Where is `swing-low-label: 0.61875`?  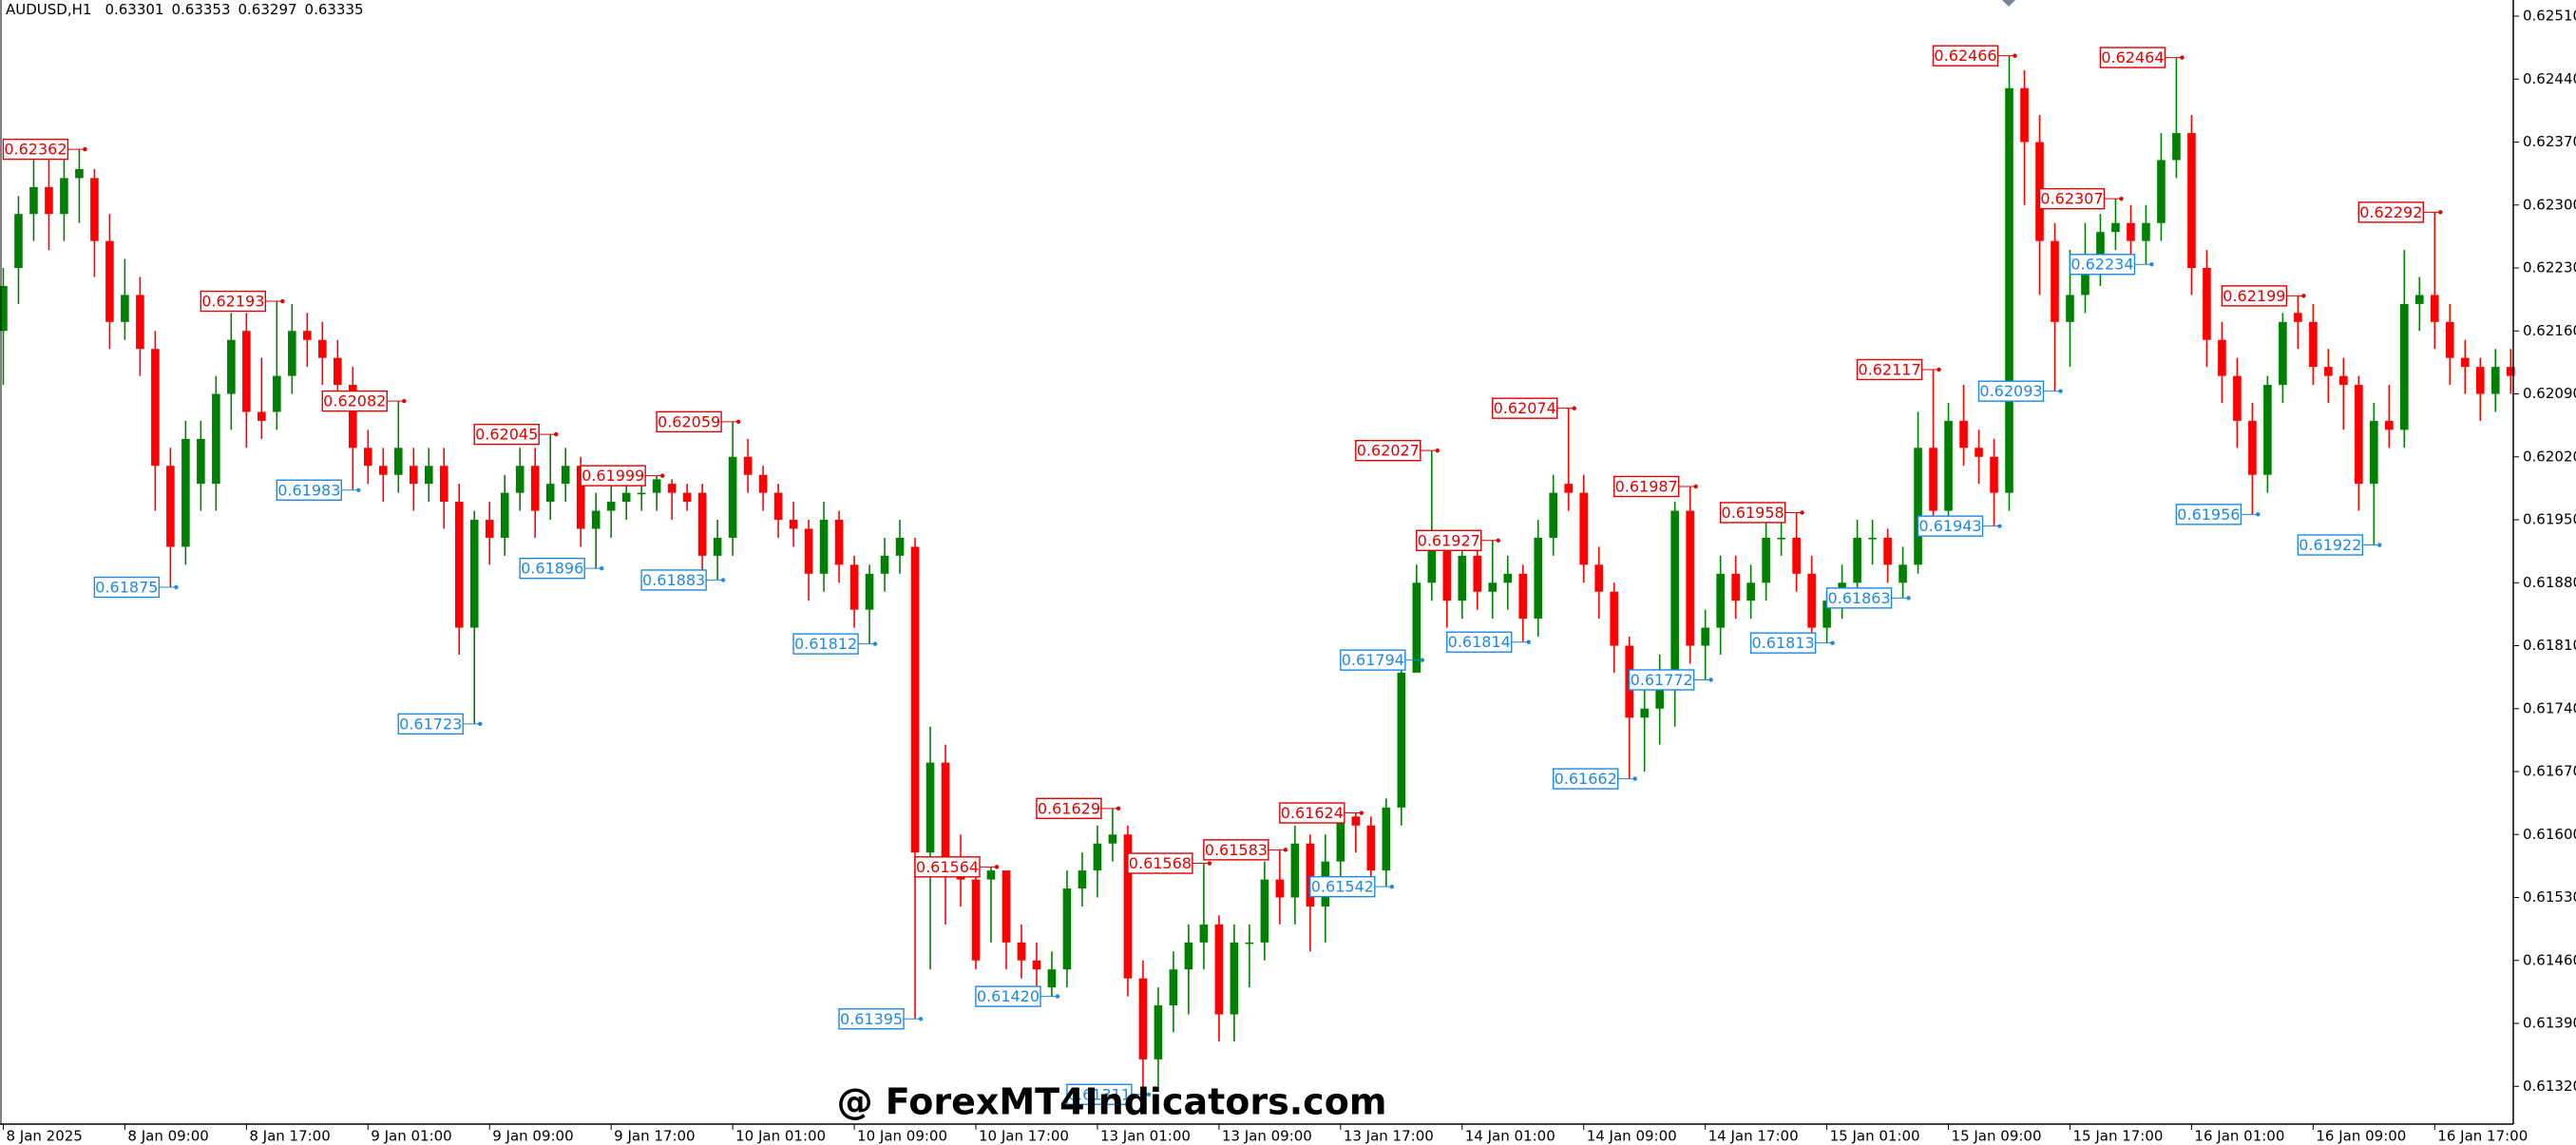 swing-low-label: 0.61875 is located at coordinates (126, 587).